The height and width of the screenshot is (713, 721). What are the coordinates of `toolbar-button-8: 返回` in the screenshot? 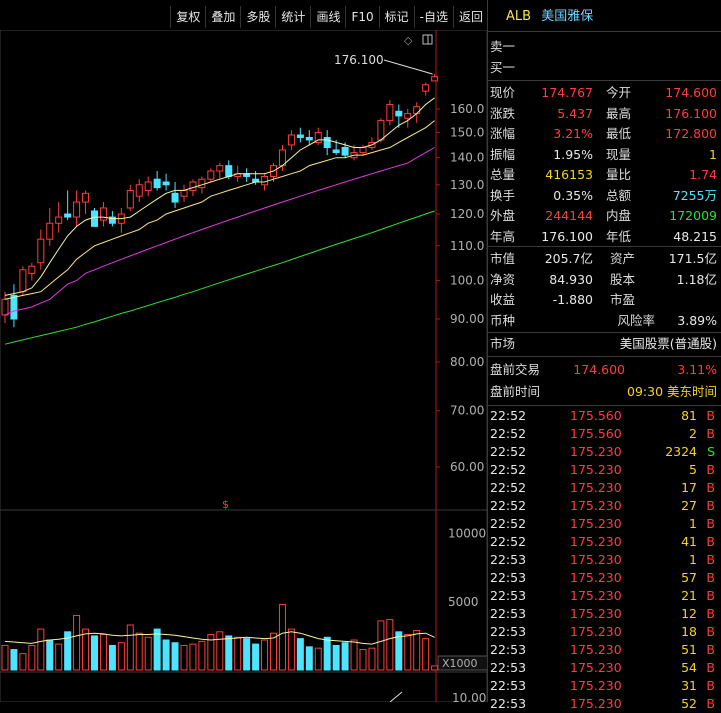 It's located at (470, 17).